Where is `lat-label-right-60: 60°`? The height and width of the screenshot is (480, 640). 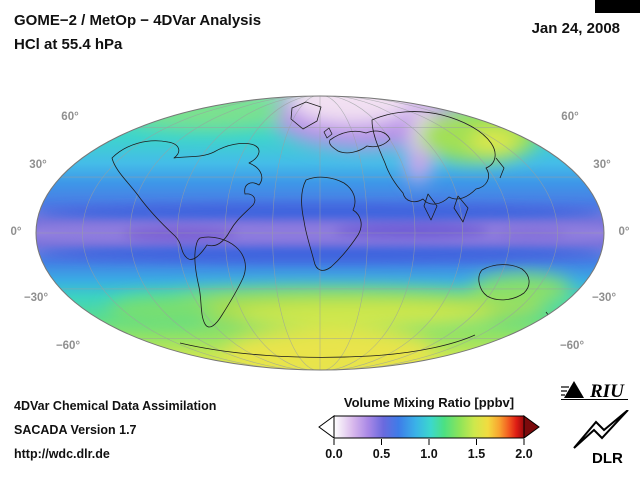
lat-label-right-60: 60° is located at coordinates (570, 117).